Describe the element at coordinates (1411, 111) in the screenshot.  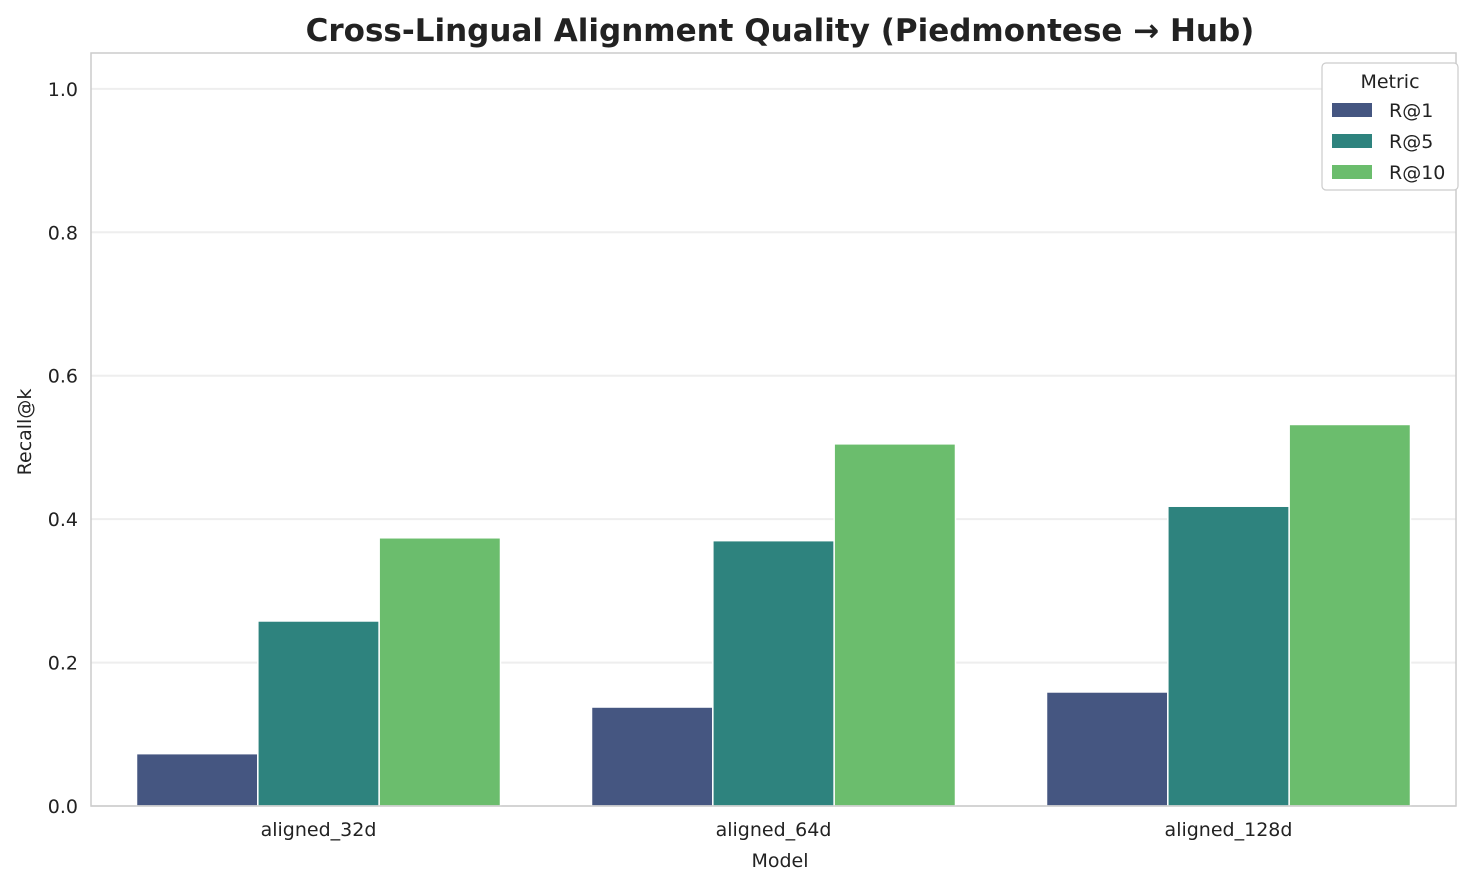
I see `legend-label: R@1` at that location.